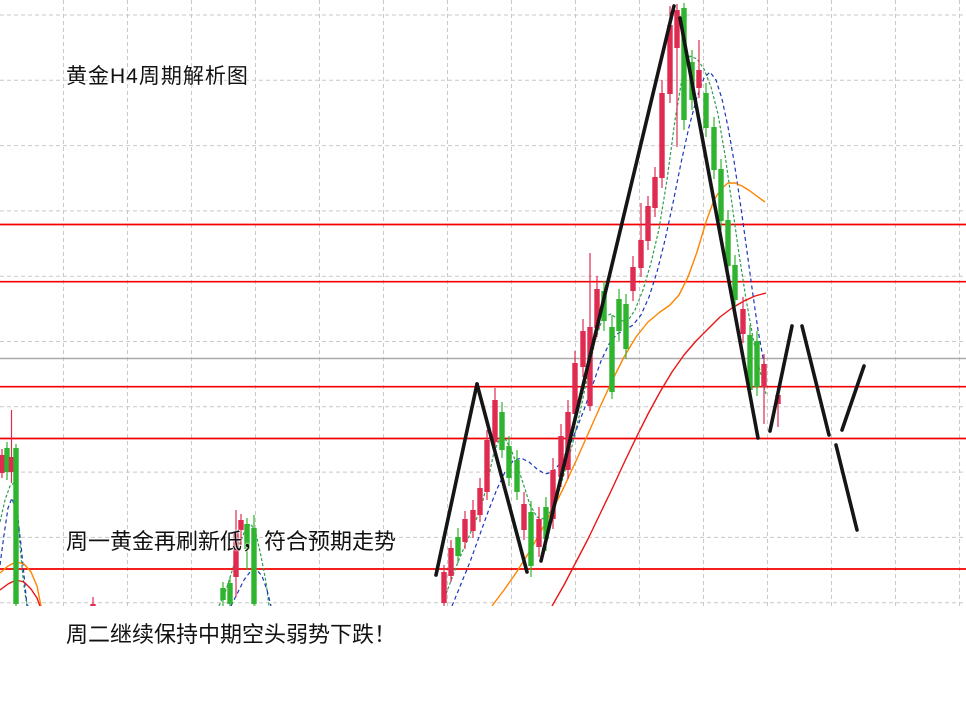 This screenshot has height=712, width=966. What do you see at coordinates (231, 541) in the screenshot?
I see `analysis-note-line1: 周一黄金再刷新低，符合预期走势` at bounding box center [231, 541].